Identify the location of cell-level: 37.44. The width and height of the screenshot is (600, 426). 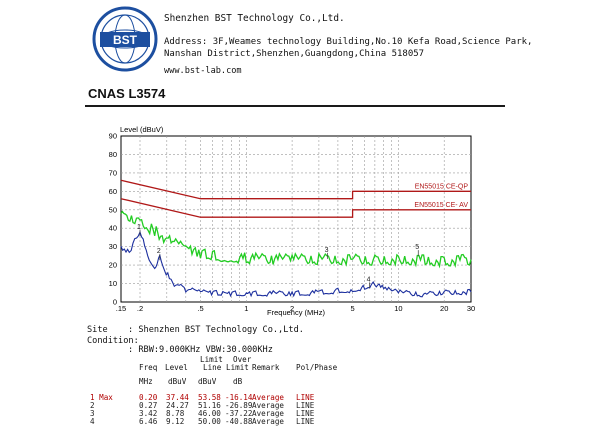
(177, 397).